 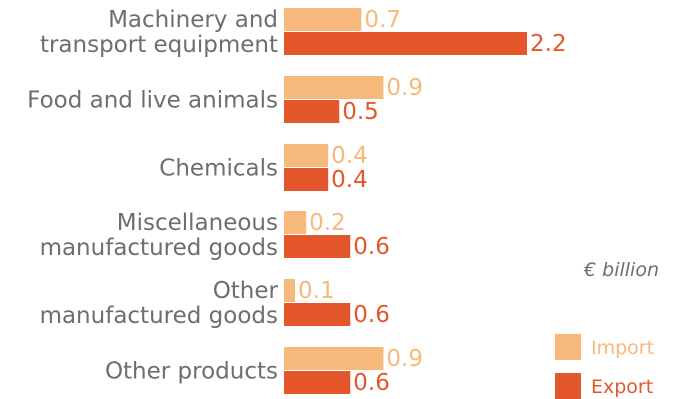 What do you see at coordinates (621, 270) in the screenshot?
I see `unit-label: € billion` at bounding box center [621, 270].